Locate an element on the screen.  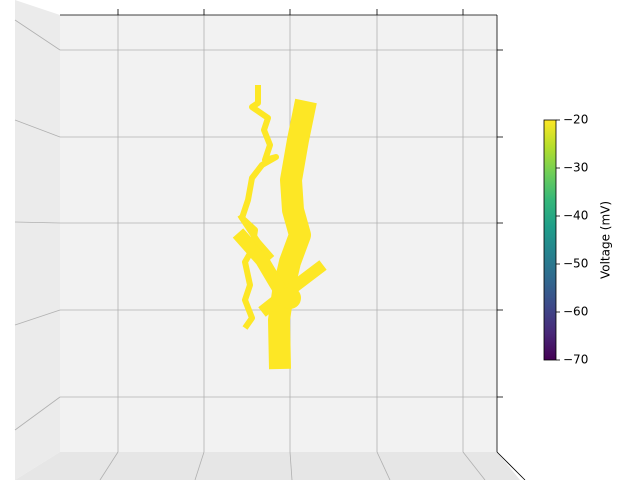
colorbar-tick-label: −30 is located at coordinates (575, 168).